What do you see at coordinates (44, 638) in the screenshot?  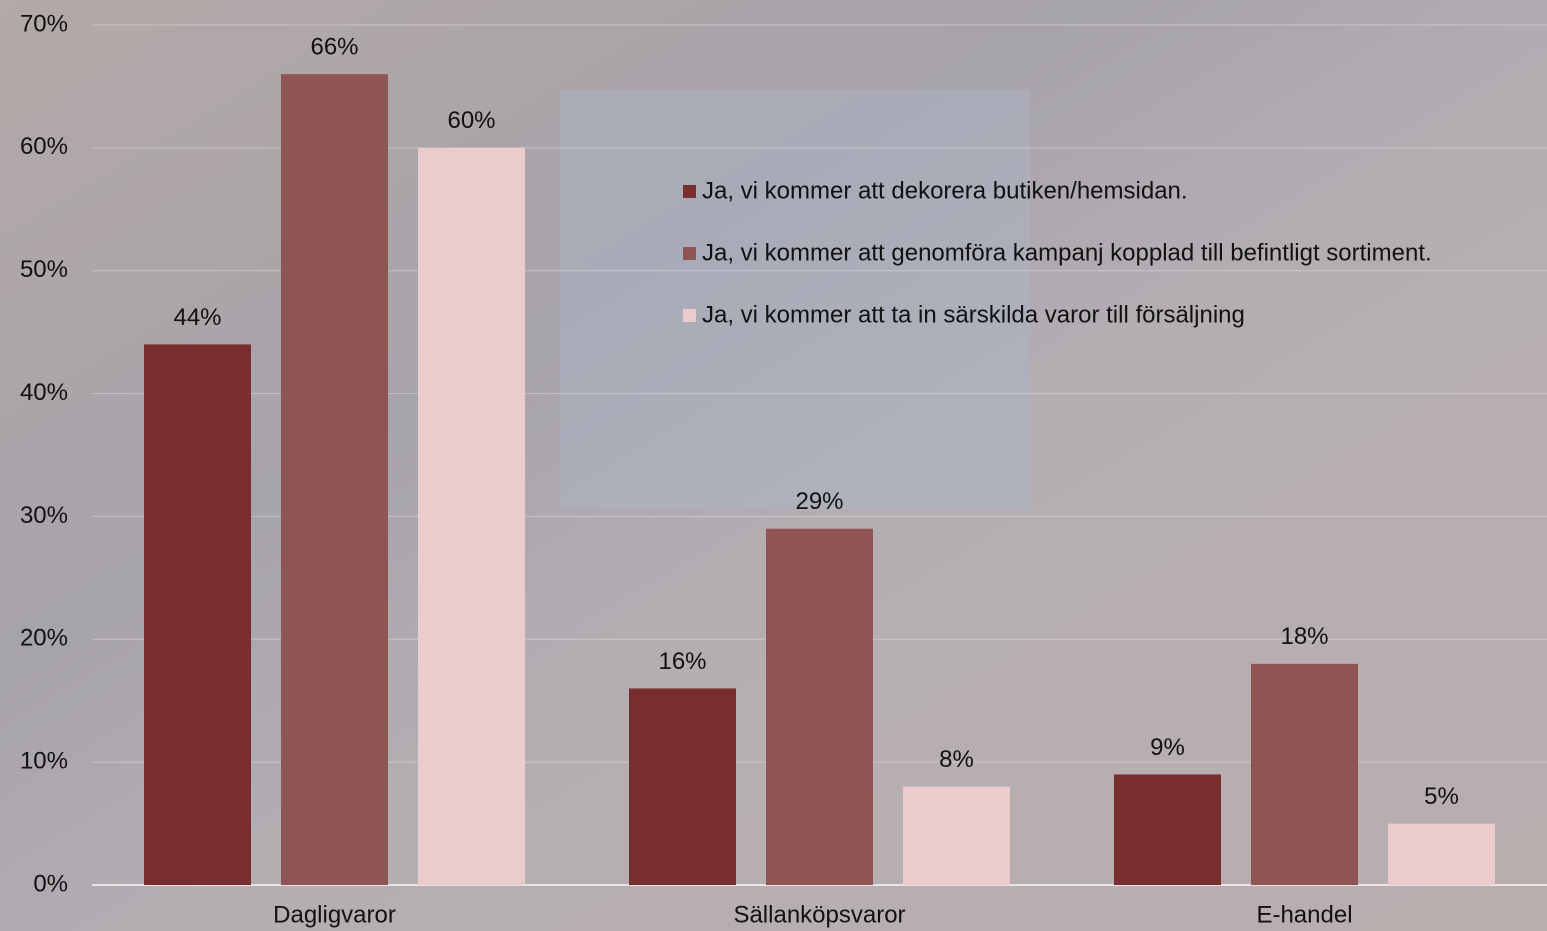 I see `y-tick-label: 20%` at bounding box center [44, 638].